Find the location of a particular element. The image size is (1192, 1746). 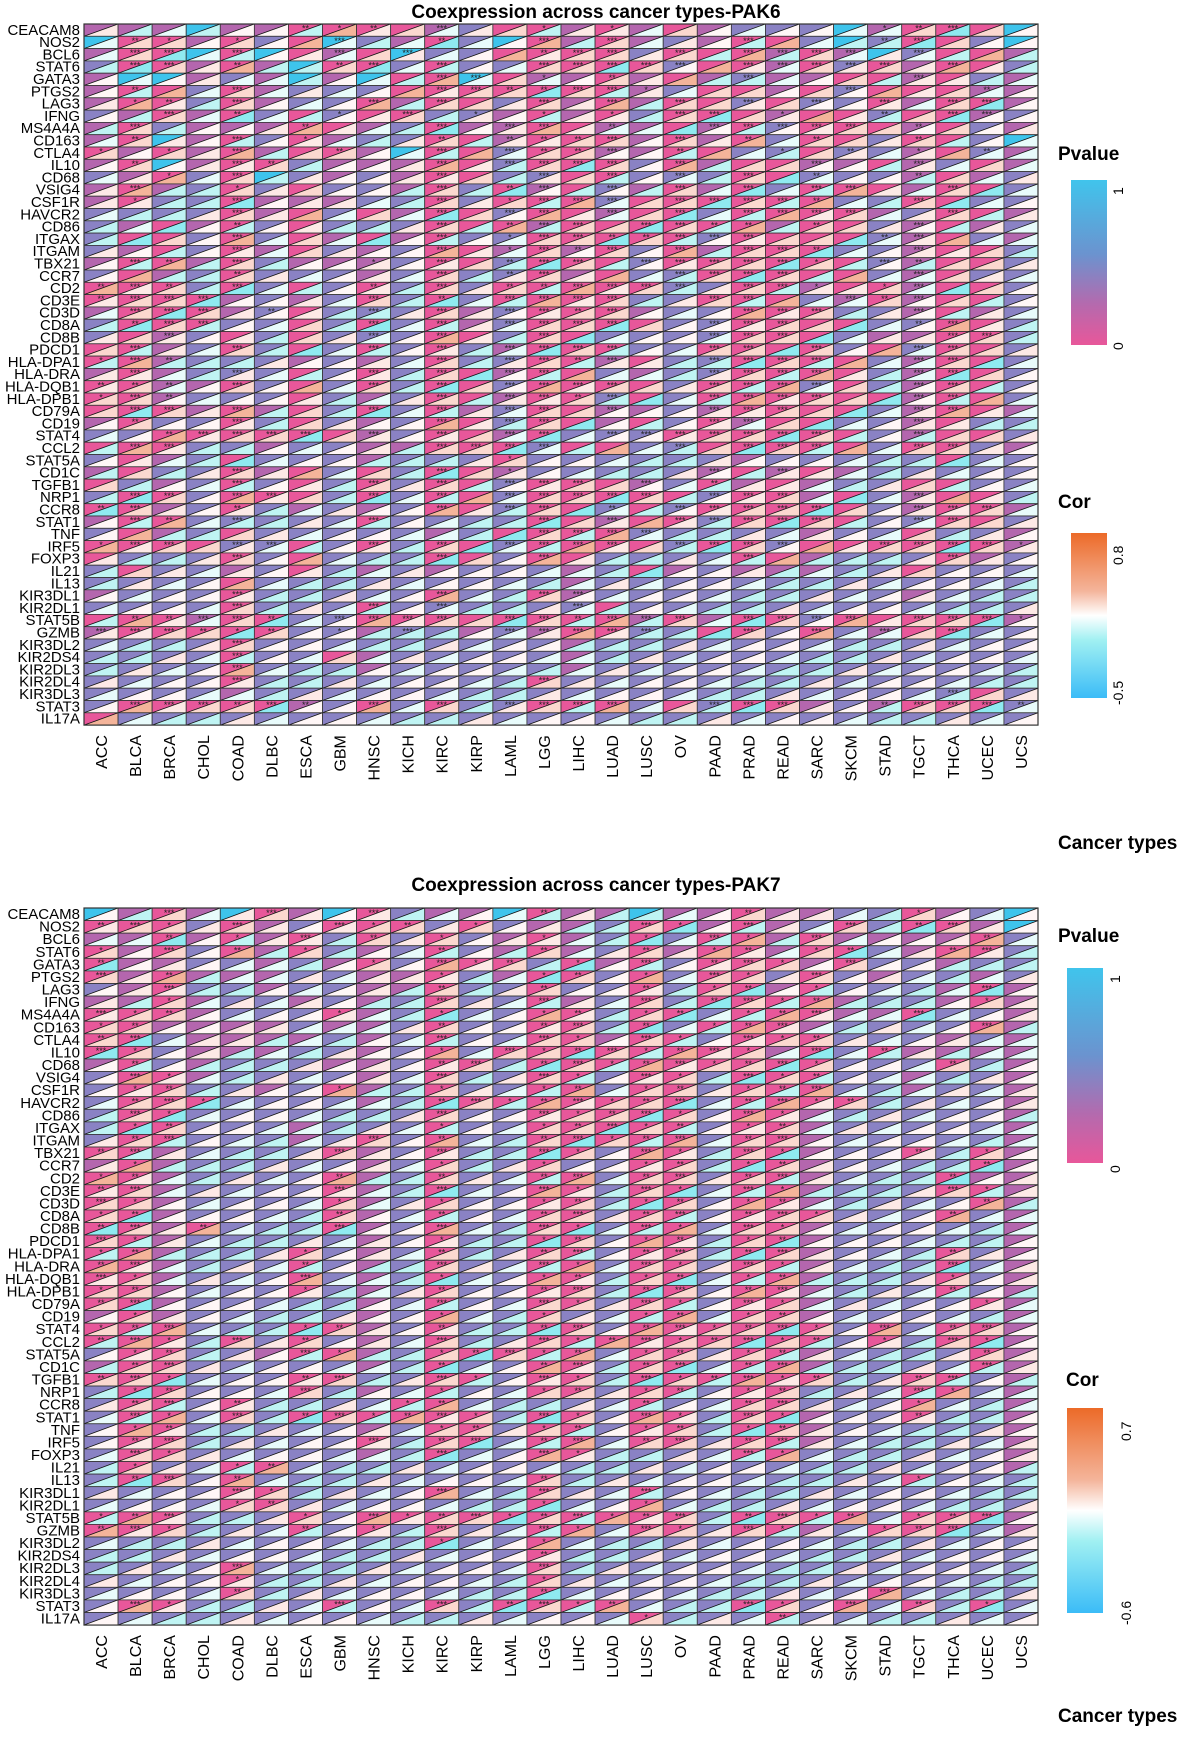

row-label: TBX21 is located at coordinates (57, 1153).